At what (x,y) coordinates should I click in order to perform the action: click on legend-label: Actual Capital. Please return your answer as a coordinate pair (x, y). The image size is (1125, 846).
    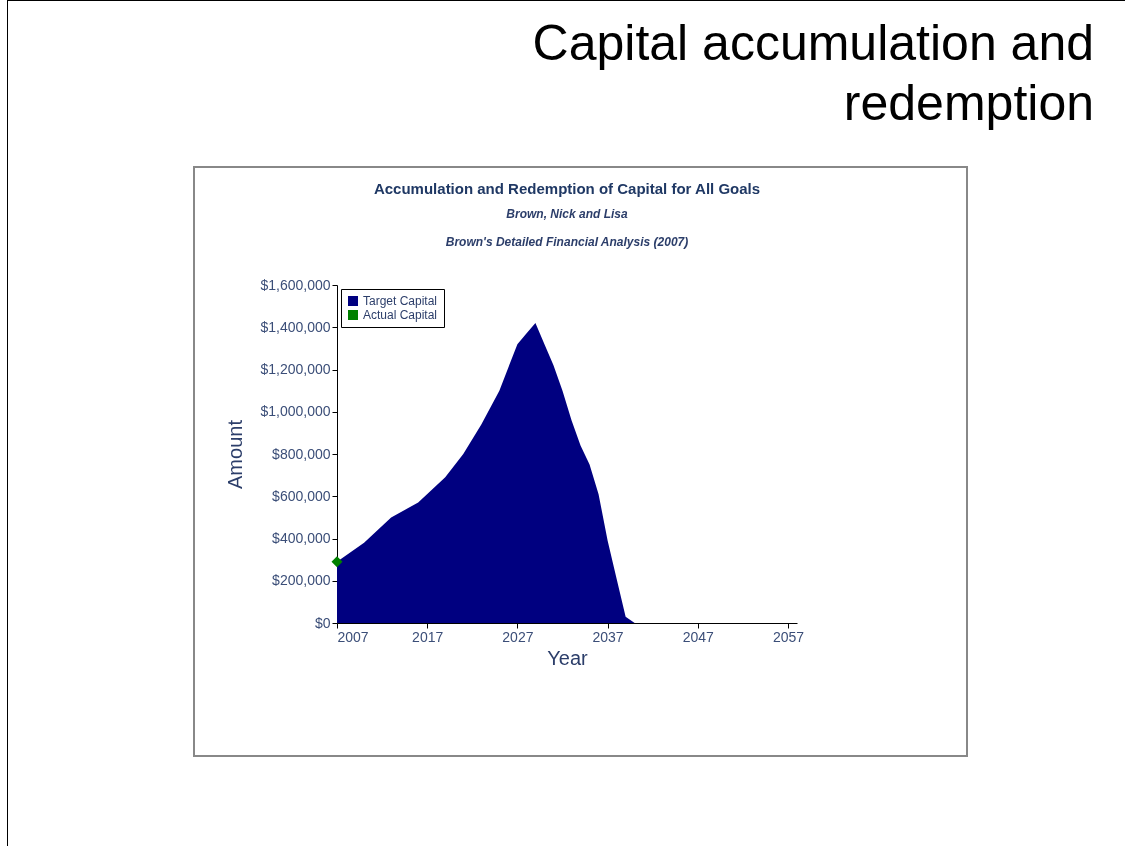
    Looking at the image, I should click on (400, 315).